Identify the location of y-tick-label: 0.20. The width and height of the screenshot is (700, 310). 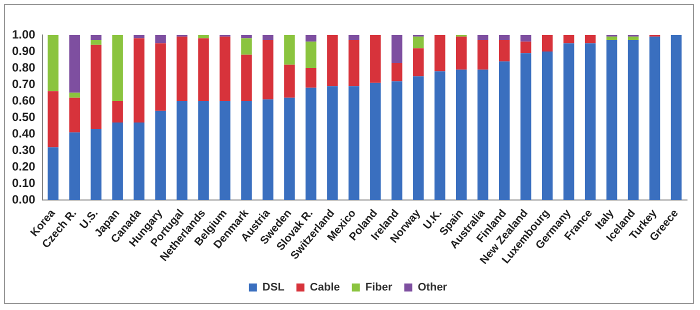
(24, 166).